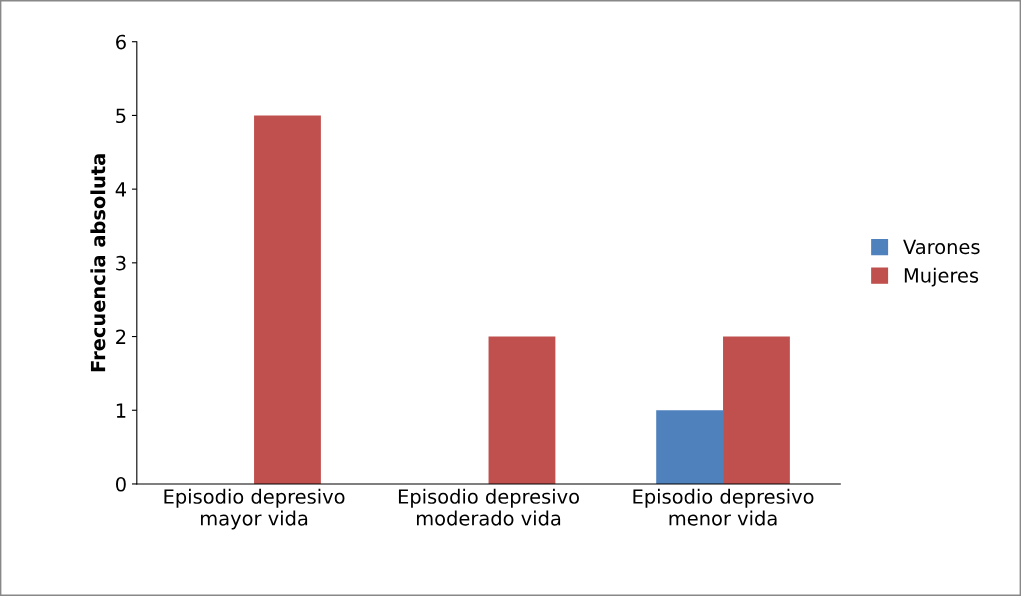 Image resolution: width=1021 pixels, height=596 pixels. I want to click on y-tick-label: 6, so click(121, 42).